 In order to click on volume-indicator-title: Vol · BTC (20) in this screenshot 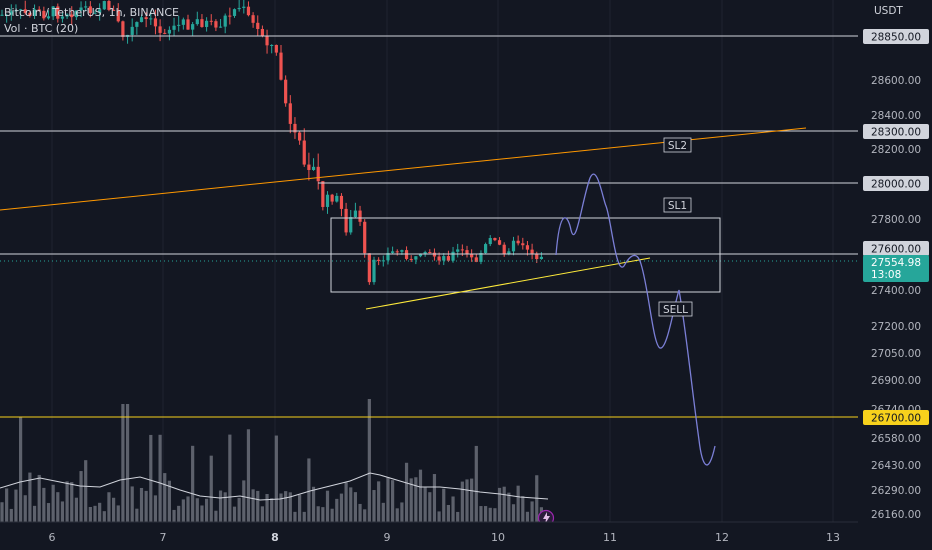, I will do `click(41, 28)`.